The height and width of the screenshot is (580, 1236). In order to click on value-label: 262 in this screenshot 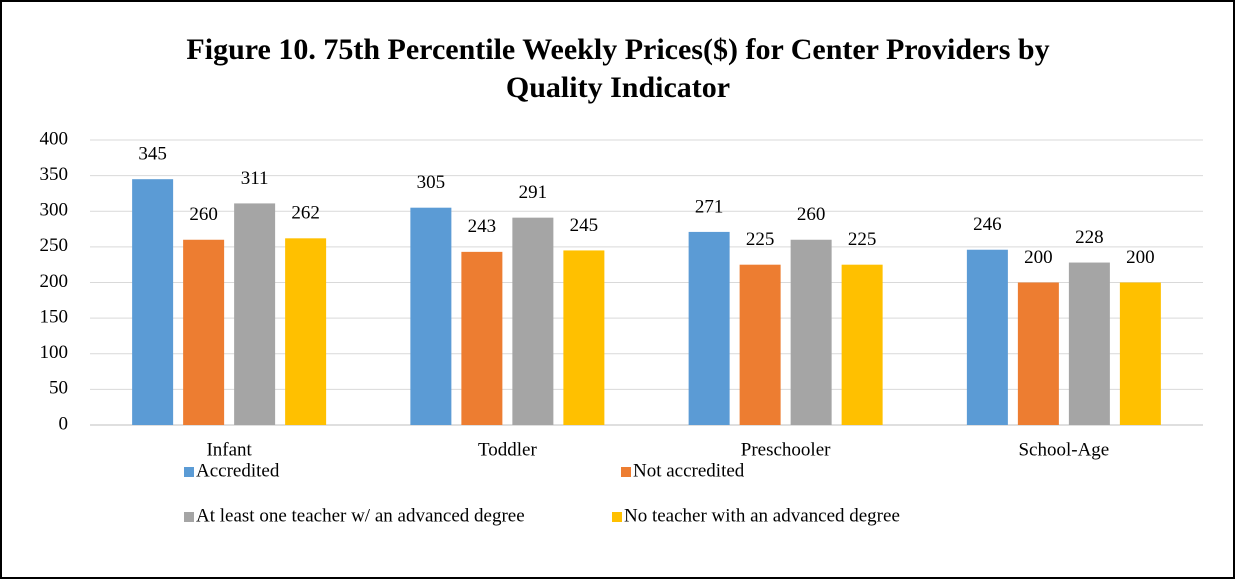, I will do `click(305, 213)`.